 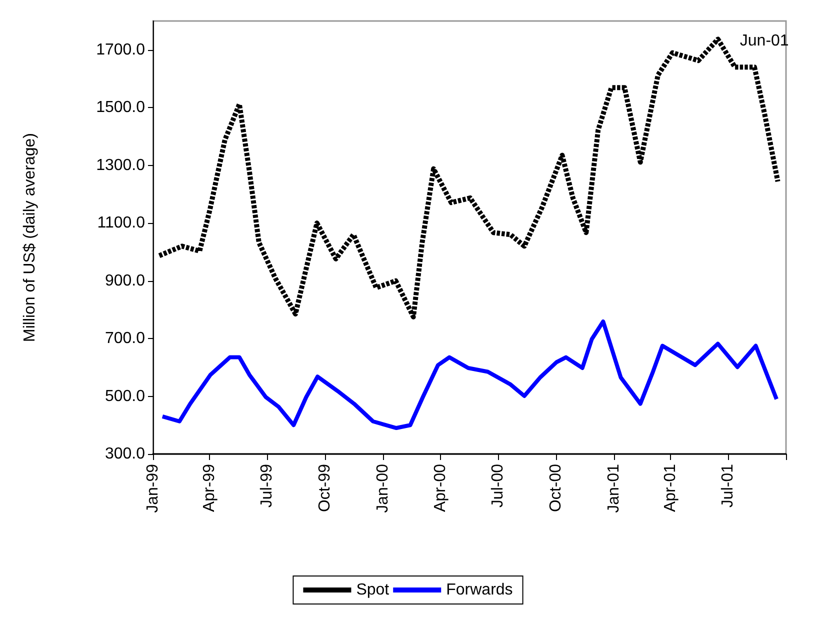 I want to click on legend-label: Spot, so click(x=373, y=590).